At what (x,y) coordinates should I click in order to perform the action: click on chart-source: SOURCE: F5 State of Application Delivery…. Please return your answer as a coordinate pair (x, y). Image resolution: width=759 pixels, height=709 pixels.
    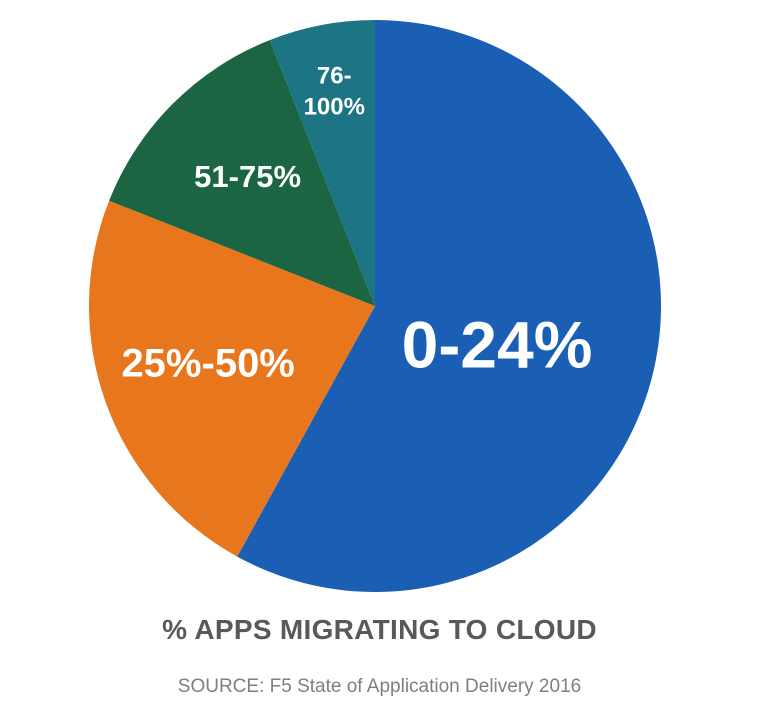
    Looking at the image, I should click on (379, 686).